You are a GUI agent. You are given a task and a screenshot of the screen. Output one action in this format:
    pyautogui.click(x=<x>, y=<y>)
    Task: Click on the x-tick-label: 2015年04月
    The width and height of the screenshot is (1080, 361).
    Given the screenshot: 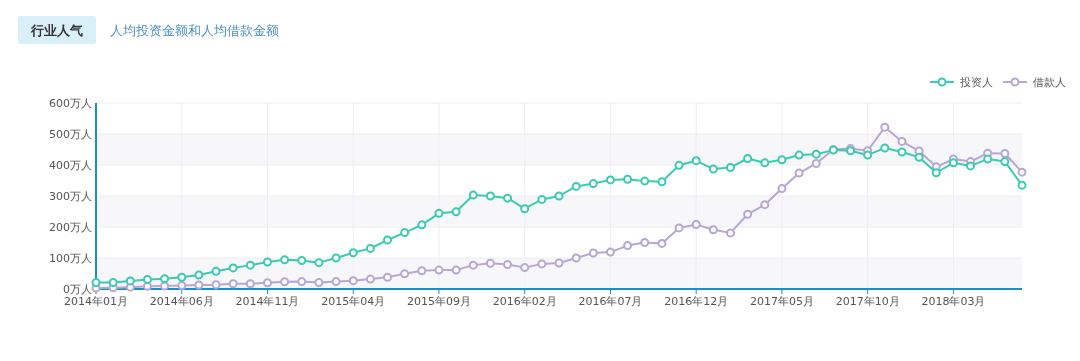 What is the action you would take?
    pyautogui.click(x=353, y=301)
    